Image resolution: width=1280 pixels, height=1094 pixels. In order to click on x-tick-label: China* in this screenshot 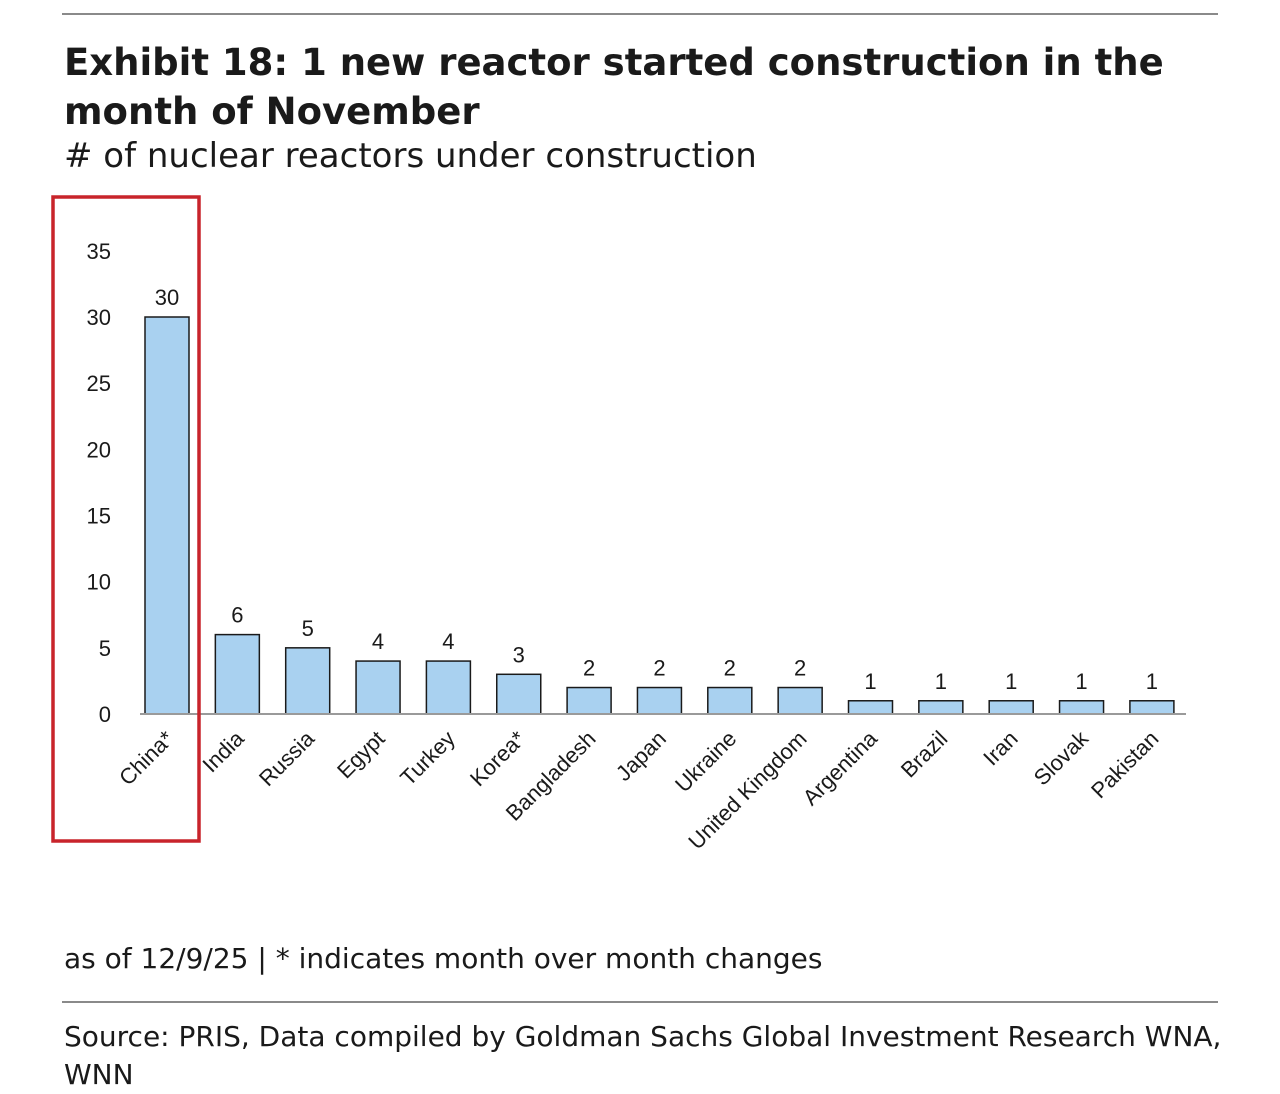, I will do `click(146, 758)`.